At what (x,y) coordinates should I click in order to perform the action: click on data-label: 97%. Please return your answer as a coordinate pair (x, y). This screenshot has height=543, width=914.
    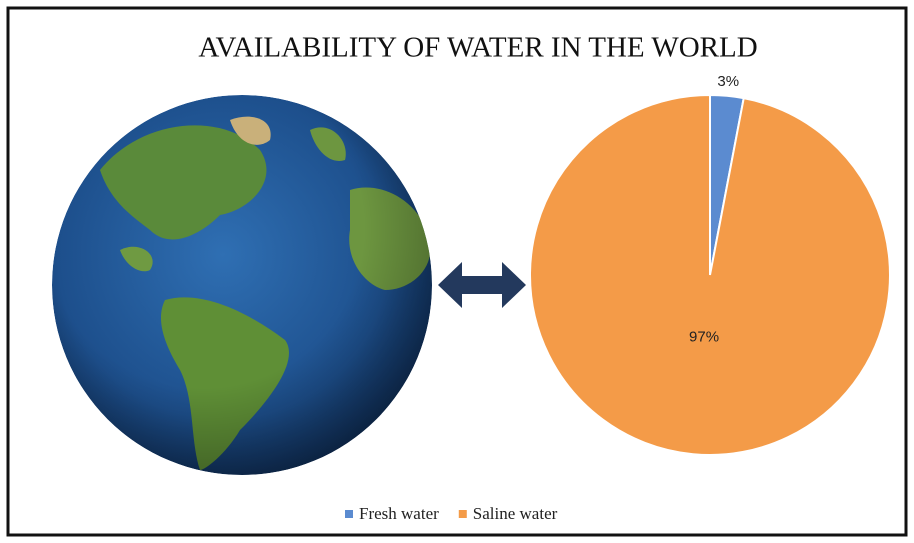
    Looking at the image, I should click on (704, 337).